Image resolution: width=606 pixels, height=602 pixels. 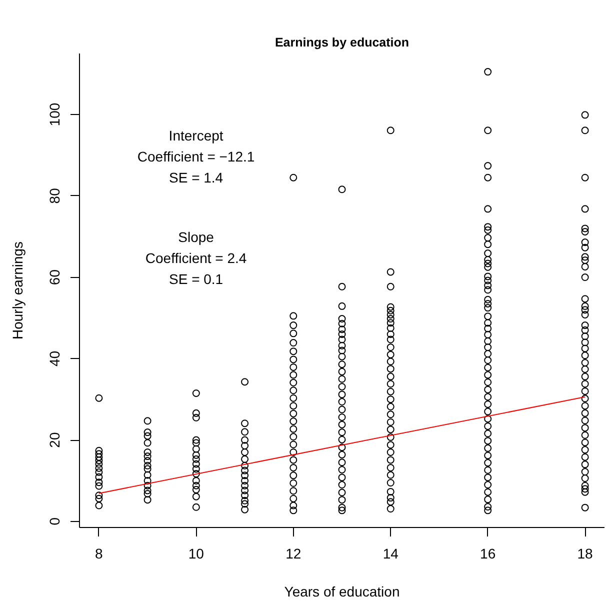 I want to click on y-tick-label: 60, so click(x=54, y=277).